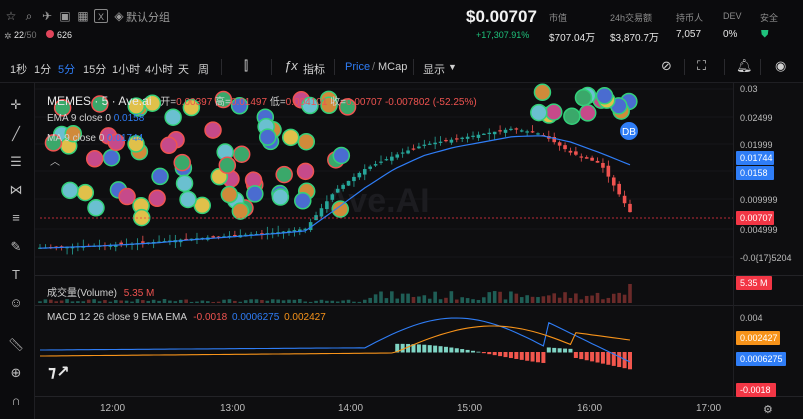 This screenshot has width=803, height=419. Describe the element at coordinates (16, 133) in the screenshot. I see `trendline-icon: ╱` at that location.